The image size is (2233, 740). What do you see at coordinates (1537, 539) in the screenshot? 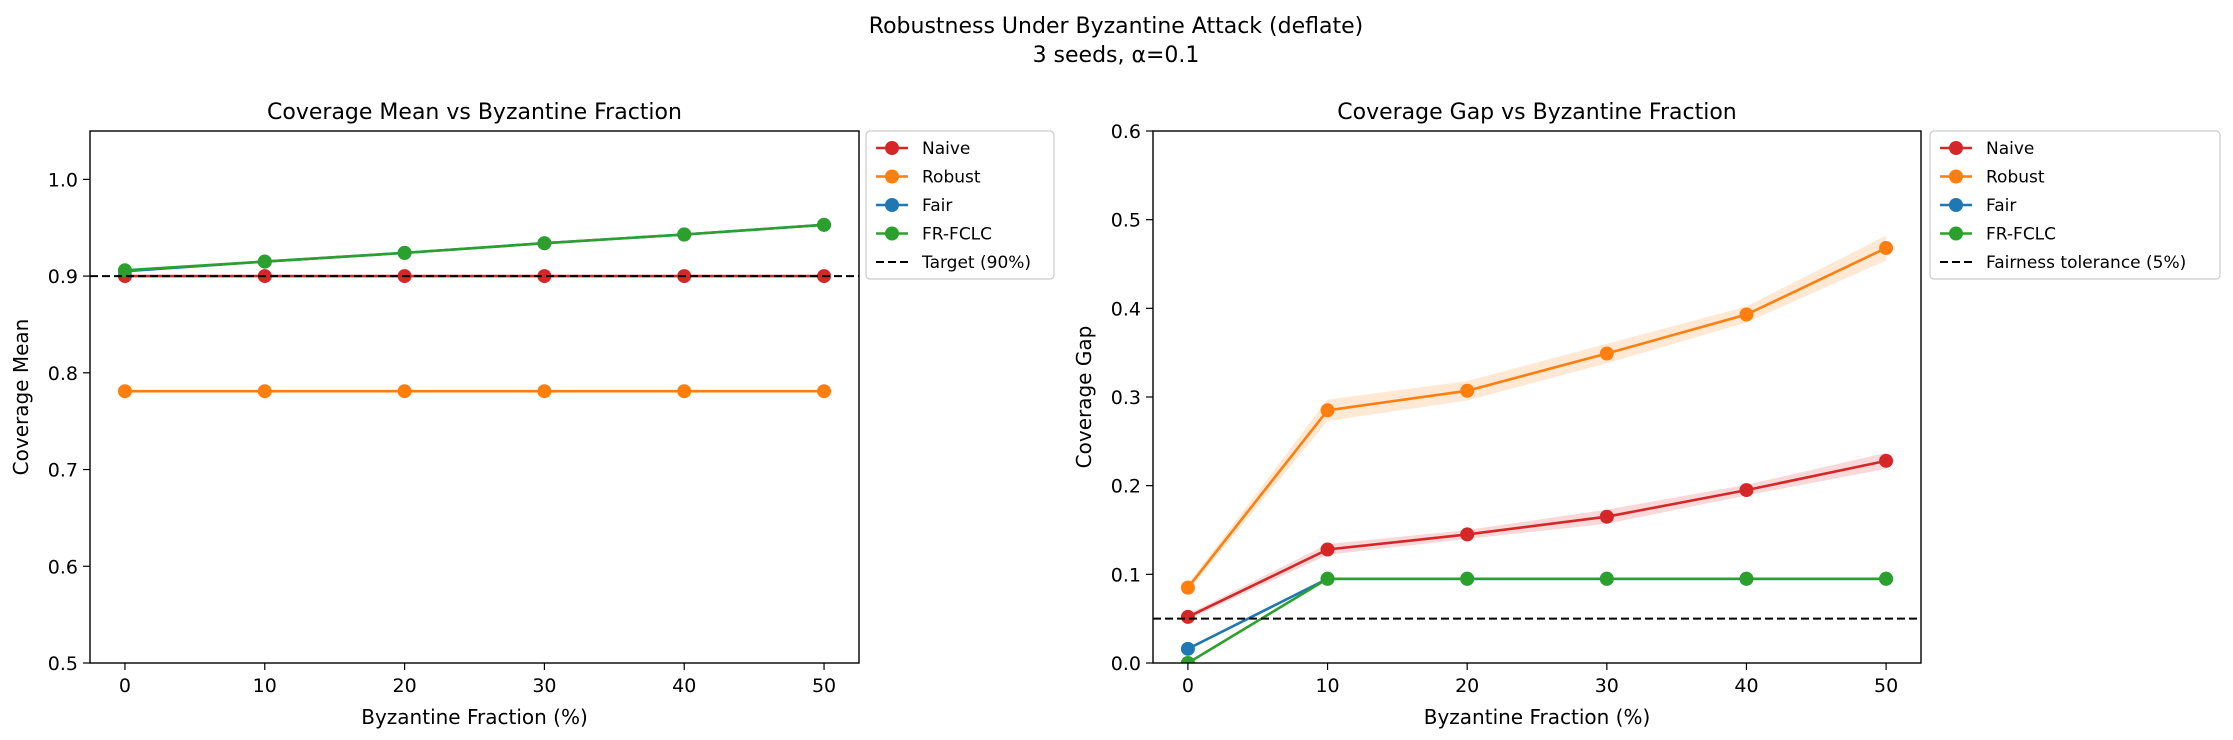
I see `series-line-naive` at bounding box center [1537, 539].